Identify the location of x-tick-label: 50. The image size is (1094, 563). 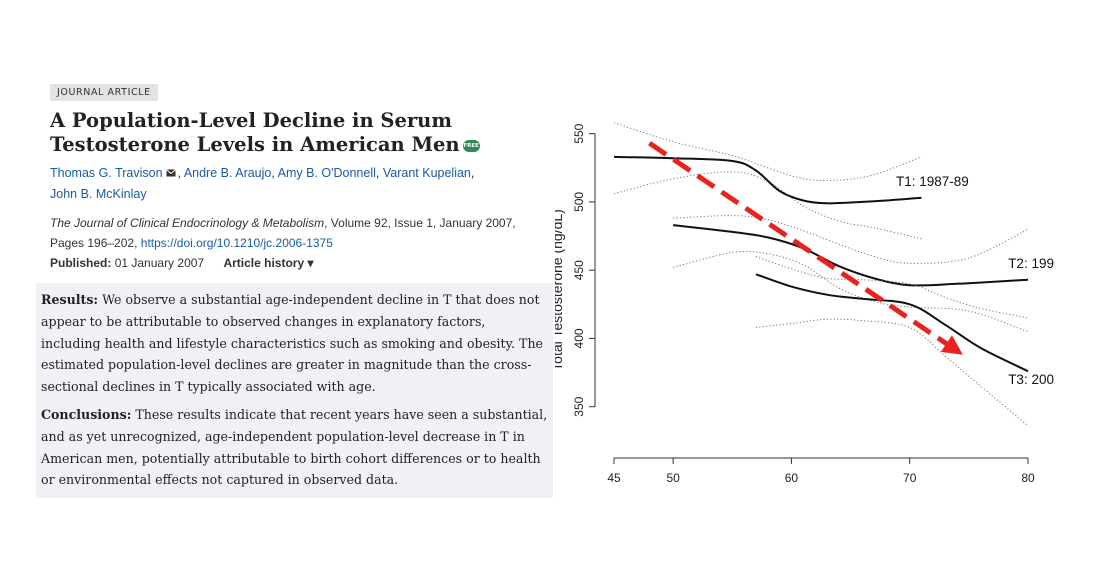
(673, 478).